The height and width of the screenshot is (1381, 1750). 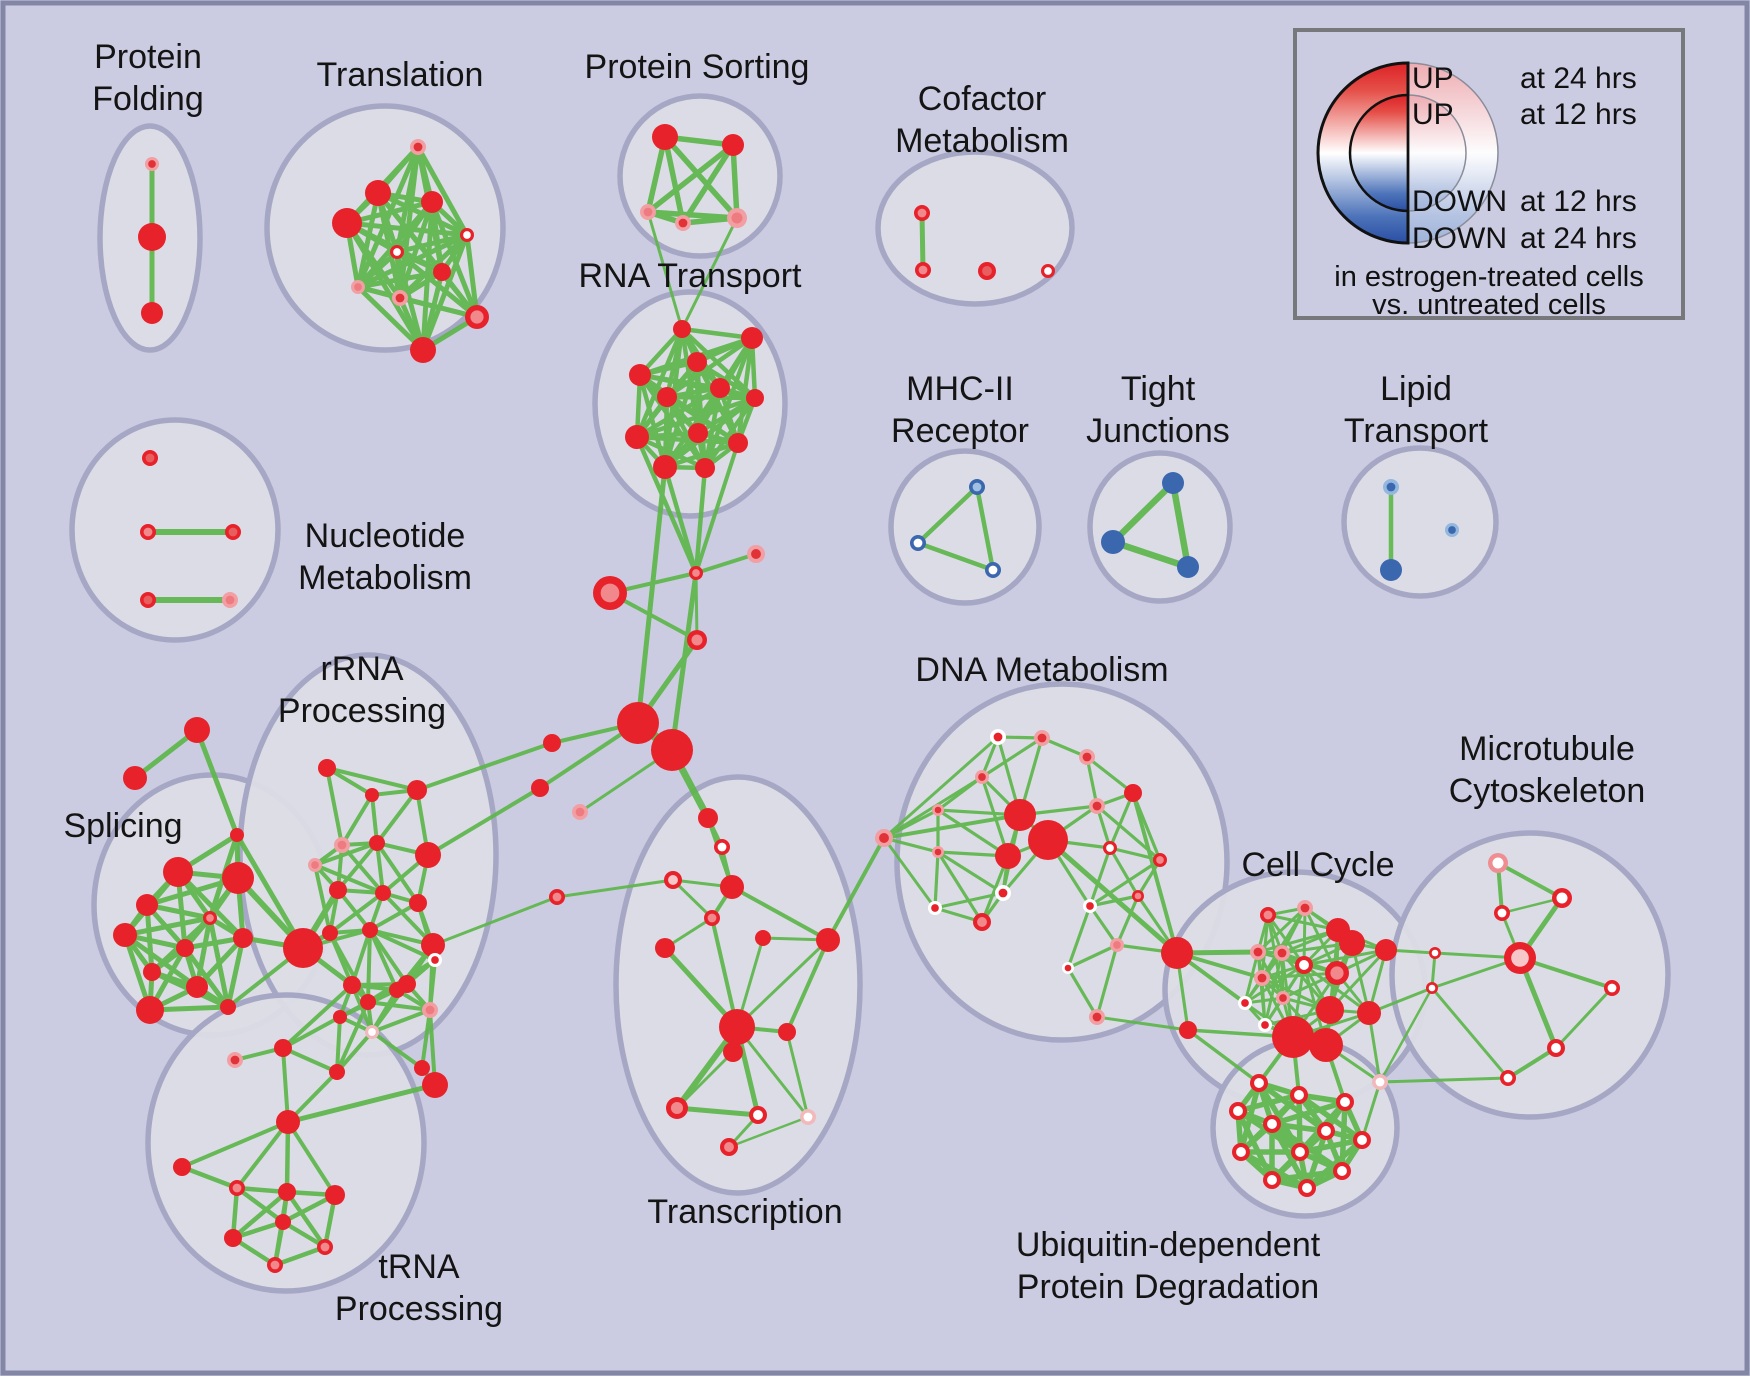 I want to click on legend-caption: in estrogen-treated cells, so click(x=1489, y=277).